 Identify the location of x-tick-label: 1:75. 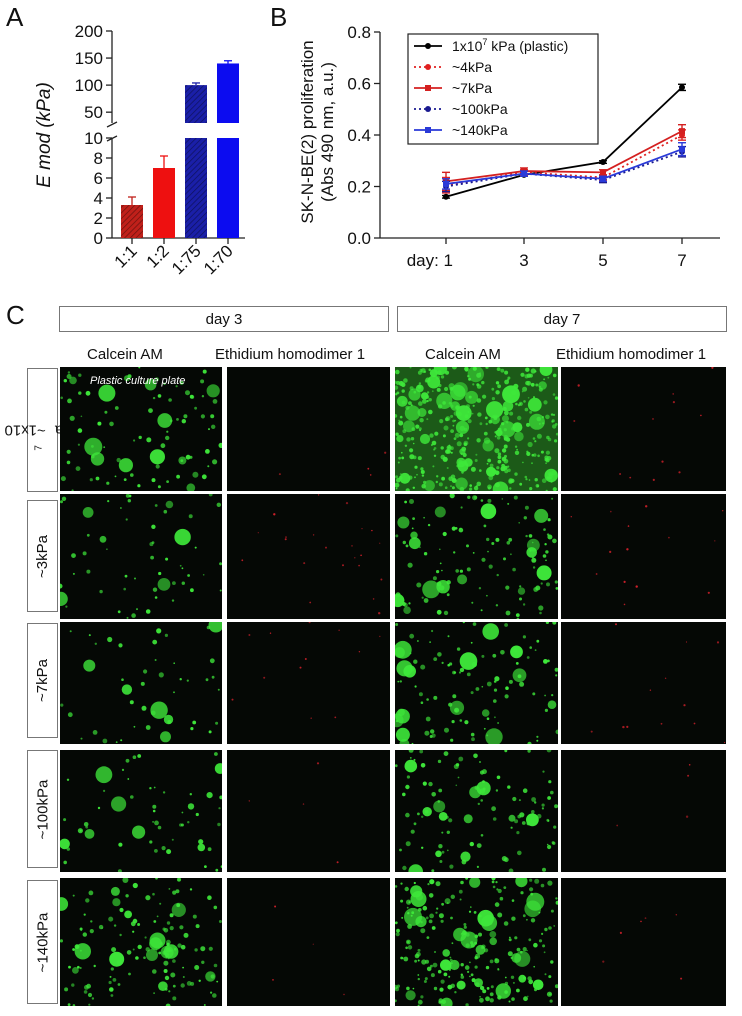
(186, 259).